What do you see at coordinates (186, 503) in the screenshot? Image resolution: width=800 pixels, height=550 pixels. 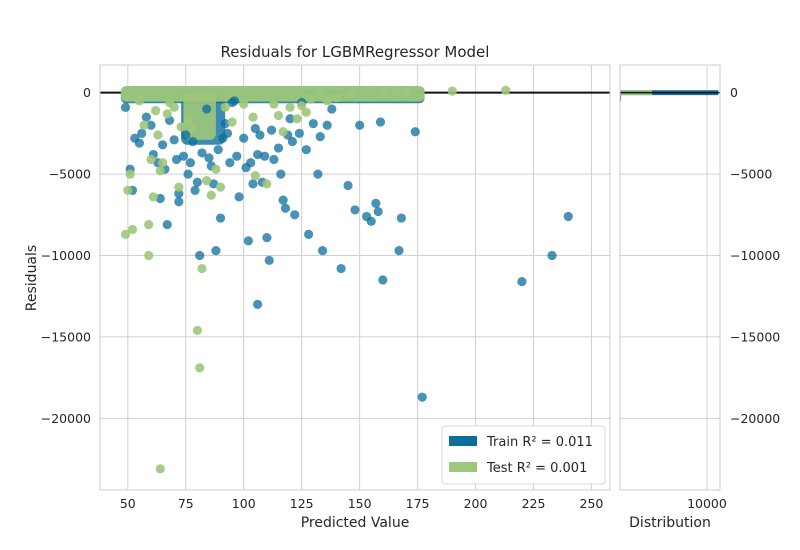 I see `x-tick-label: 75` at bounding box center [186, 503].